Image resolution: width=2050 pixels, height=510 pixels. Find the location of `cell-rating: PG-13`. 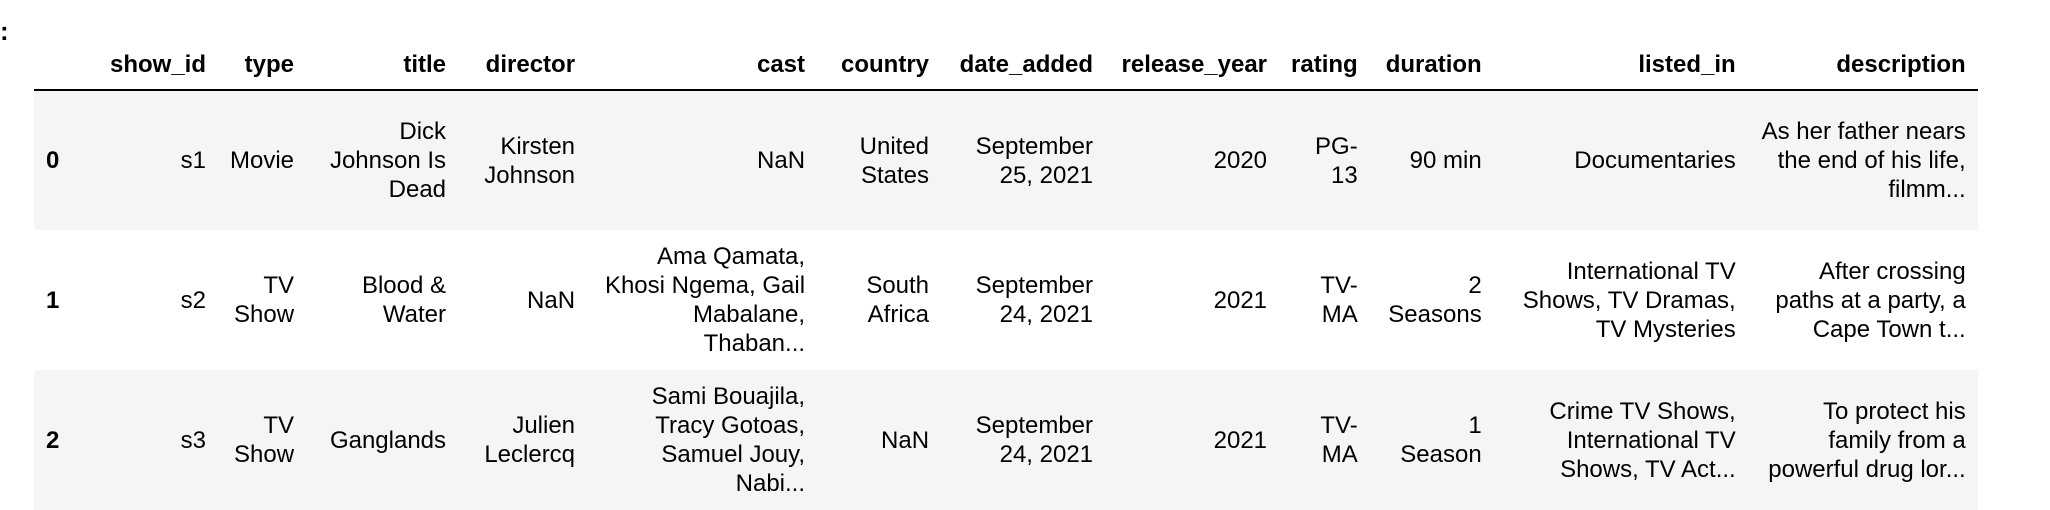

cell-rating: PG-13 is located at coordinates (1336, 160).